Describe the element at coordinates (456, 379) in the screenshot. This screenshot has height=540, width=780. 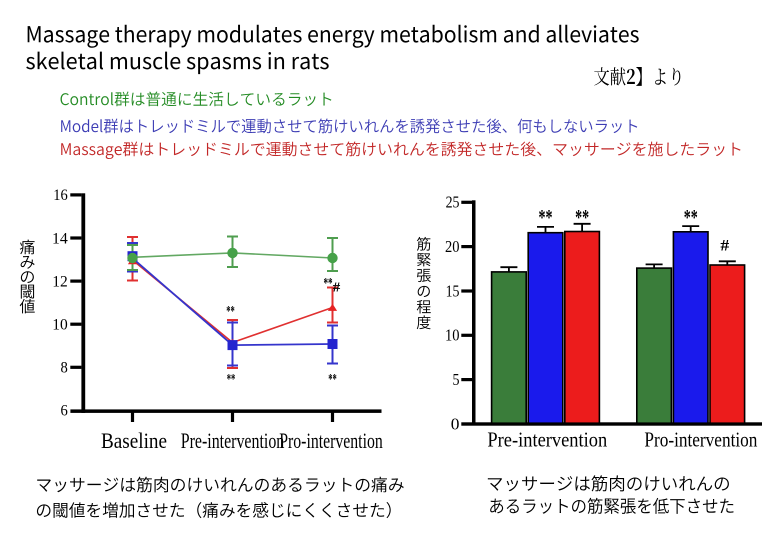
I see `svg-text: 5` at that location.